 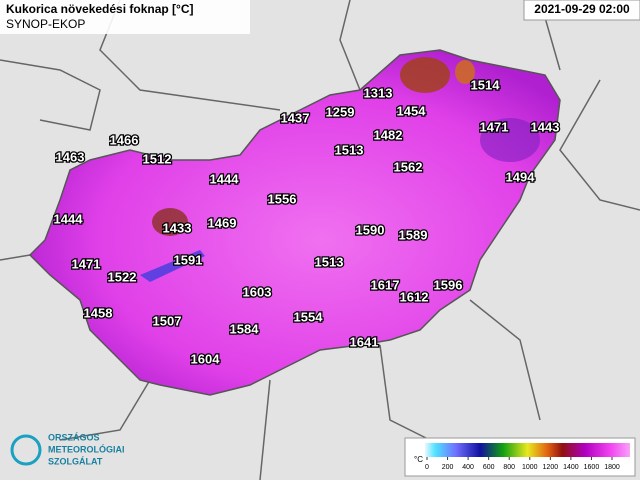 What do you see at coordinates (245, 328) in the screenshot?
I see `station-value: 1584` at bounding box center [245, 328].